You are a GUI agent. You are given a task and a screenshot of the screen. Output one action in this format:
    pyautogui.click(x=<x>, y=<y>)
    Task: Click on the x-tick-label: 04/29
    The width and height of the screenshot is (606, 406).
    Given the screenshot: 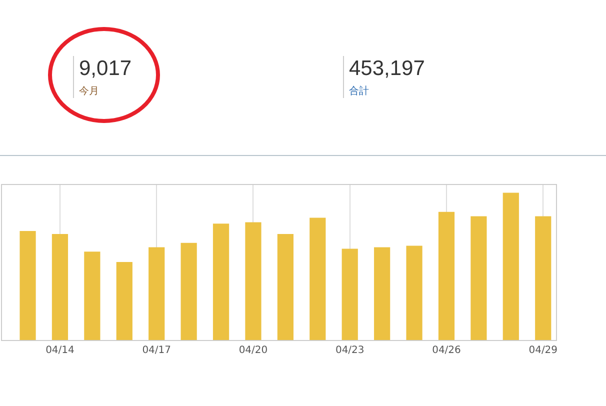 What is the action you would take?
    pyautogui.click(x=543, y=350)
    